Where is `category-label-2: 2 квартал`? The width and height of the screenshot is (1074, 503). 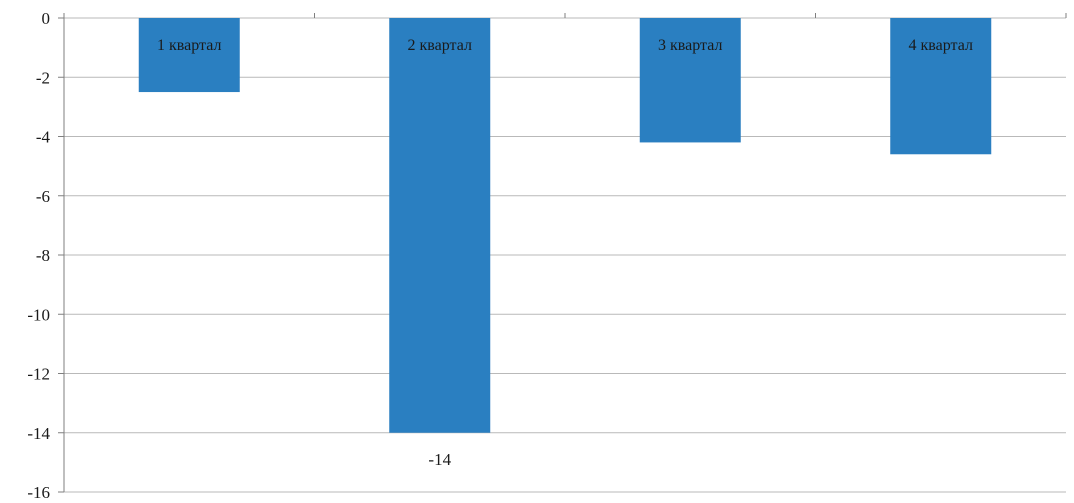 category-label-2: 2 квартал is located at coordinates (440, 45).